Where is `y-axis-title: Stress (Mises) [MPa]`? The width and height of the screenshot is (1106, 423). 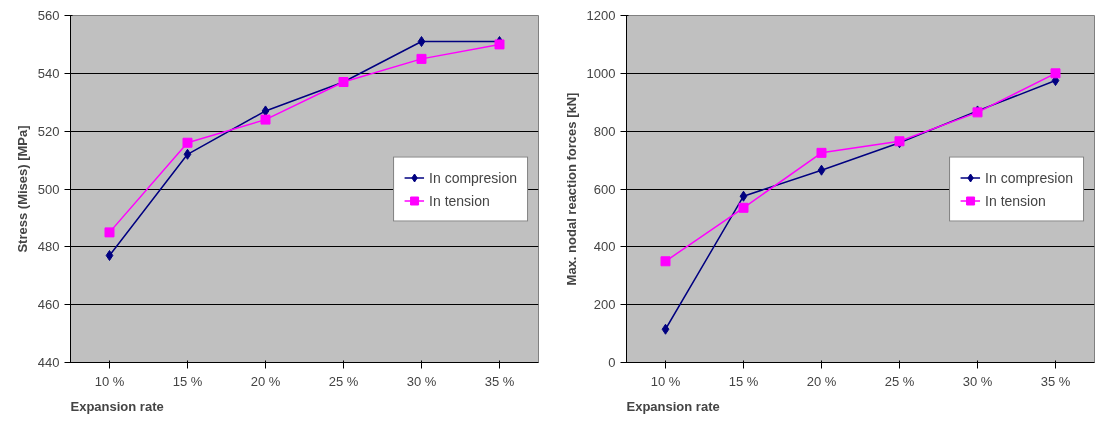
y-axis-title: Stress (Mises) [MPa] is located at coordinates (22, 189).